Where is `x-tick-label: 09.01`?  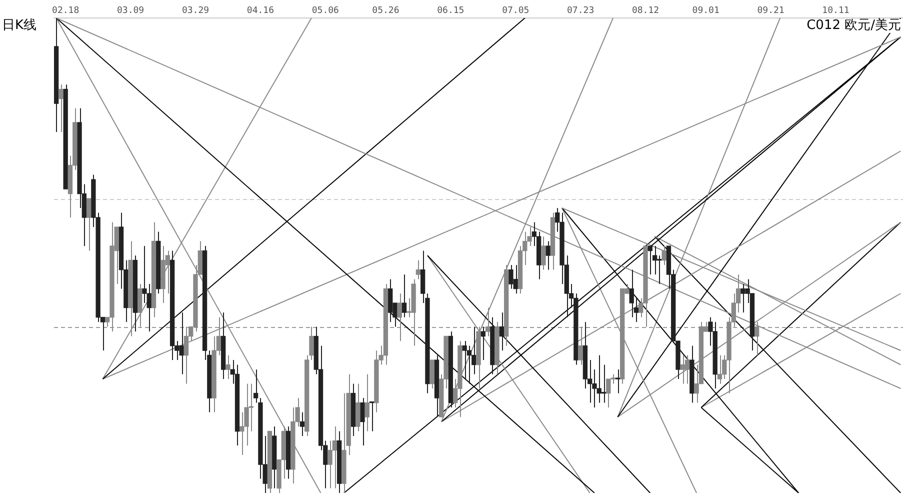
x-tick-label: 09.01 is located at coordinates (706, 11).